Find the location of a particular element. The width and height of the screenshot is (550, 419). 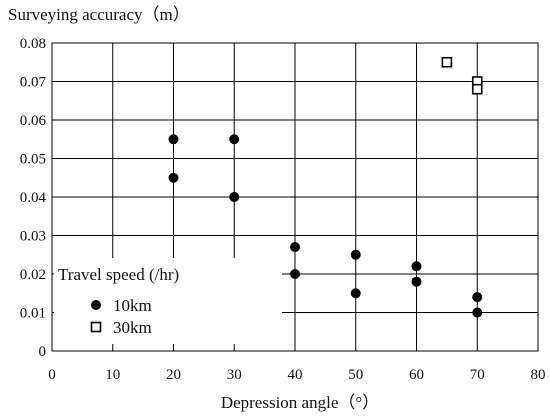

x-tick-label: 60 is located at coordinates (416, 375).